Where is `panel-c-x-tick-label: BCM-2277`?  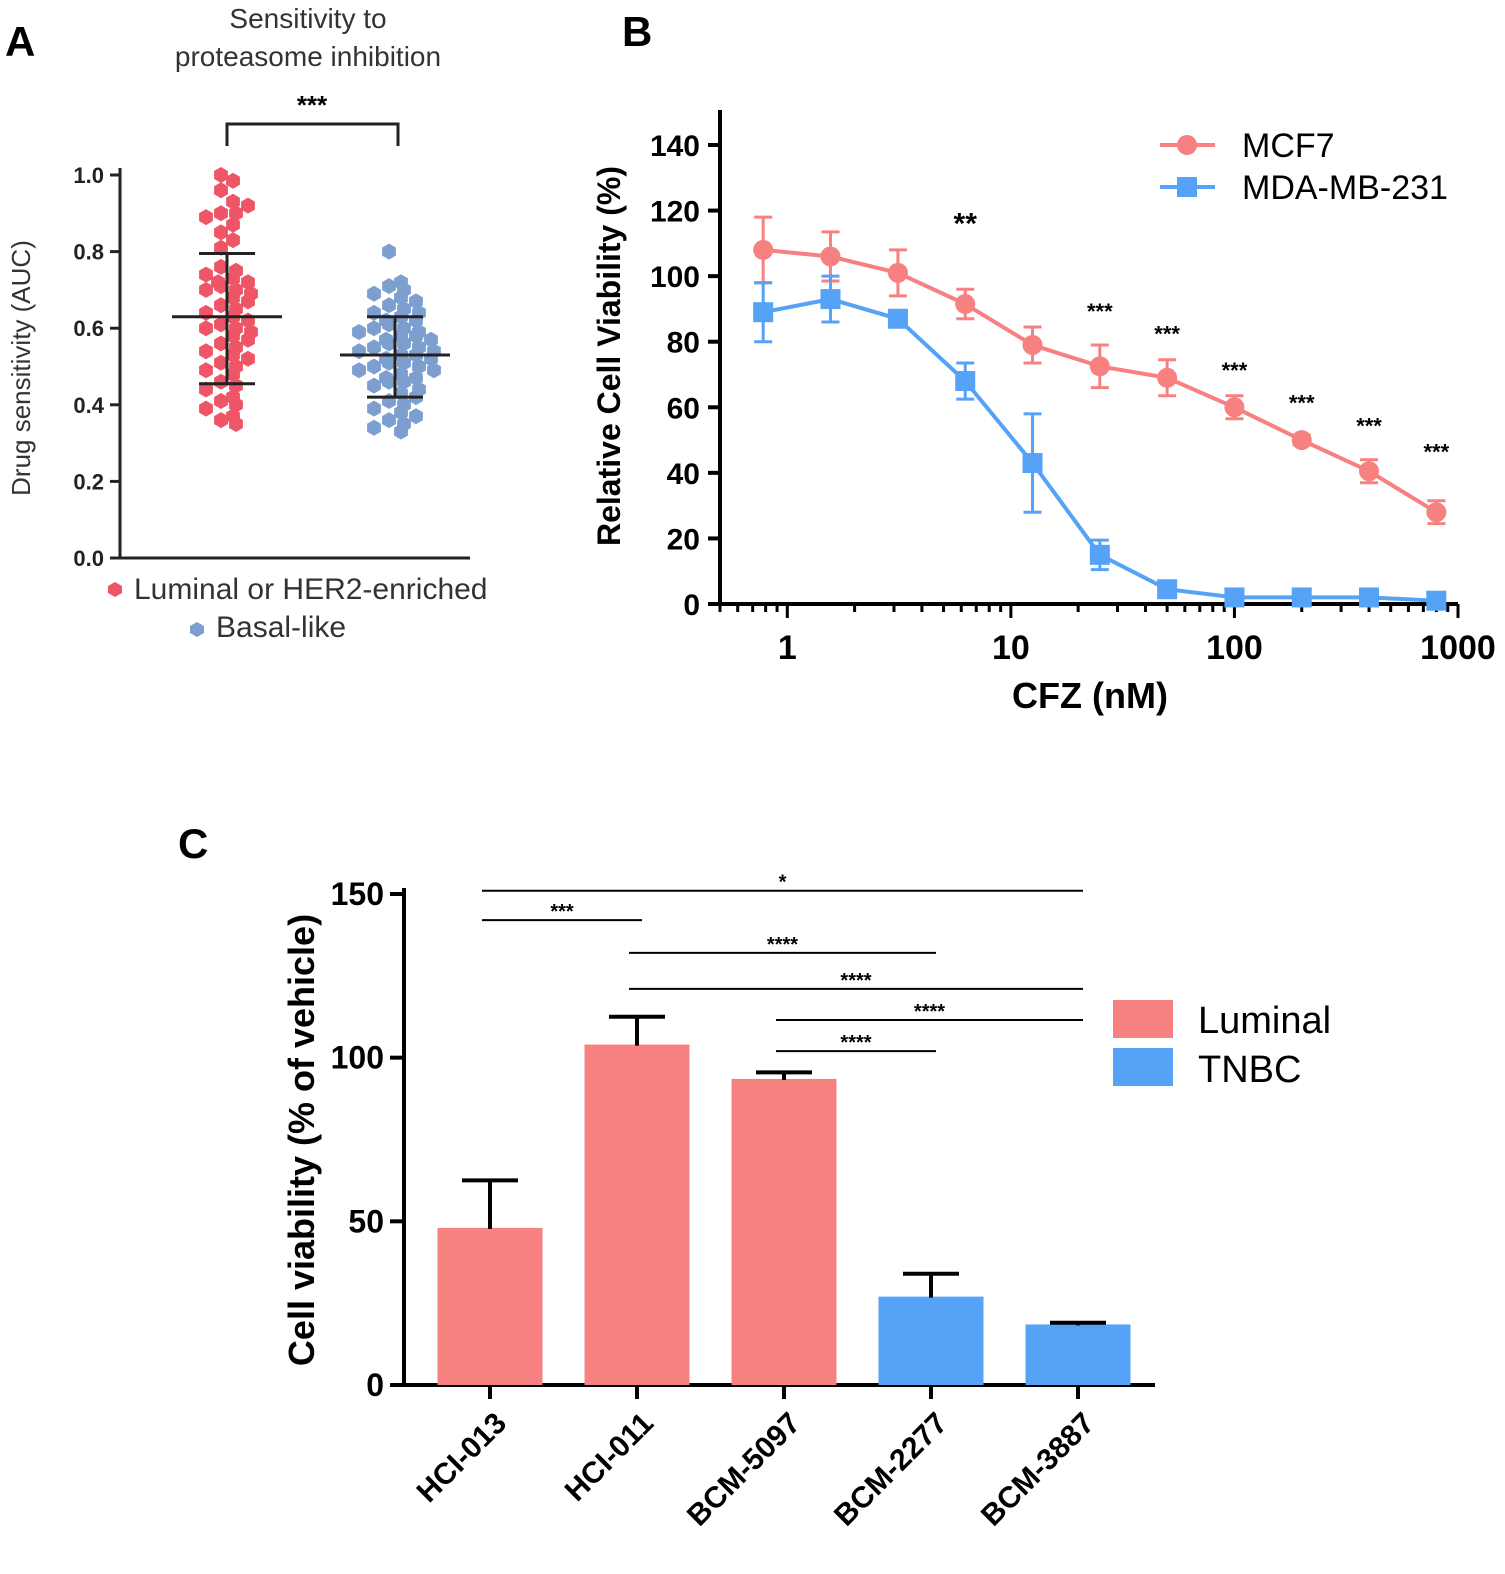 panel-c-x-tick-label: BCM-2277 is located at coordinates (891, 1470).